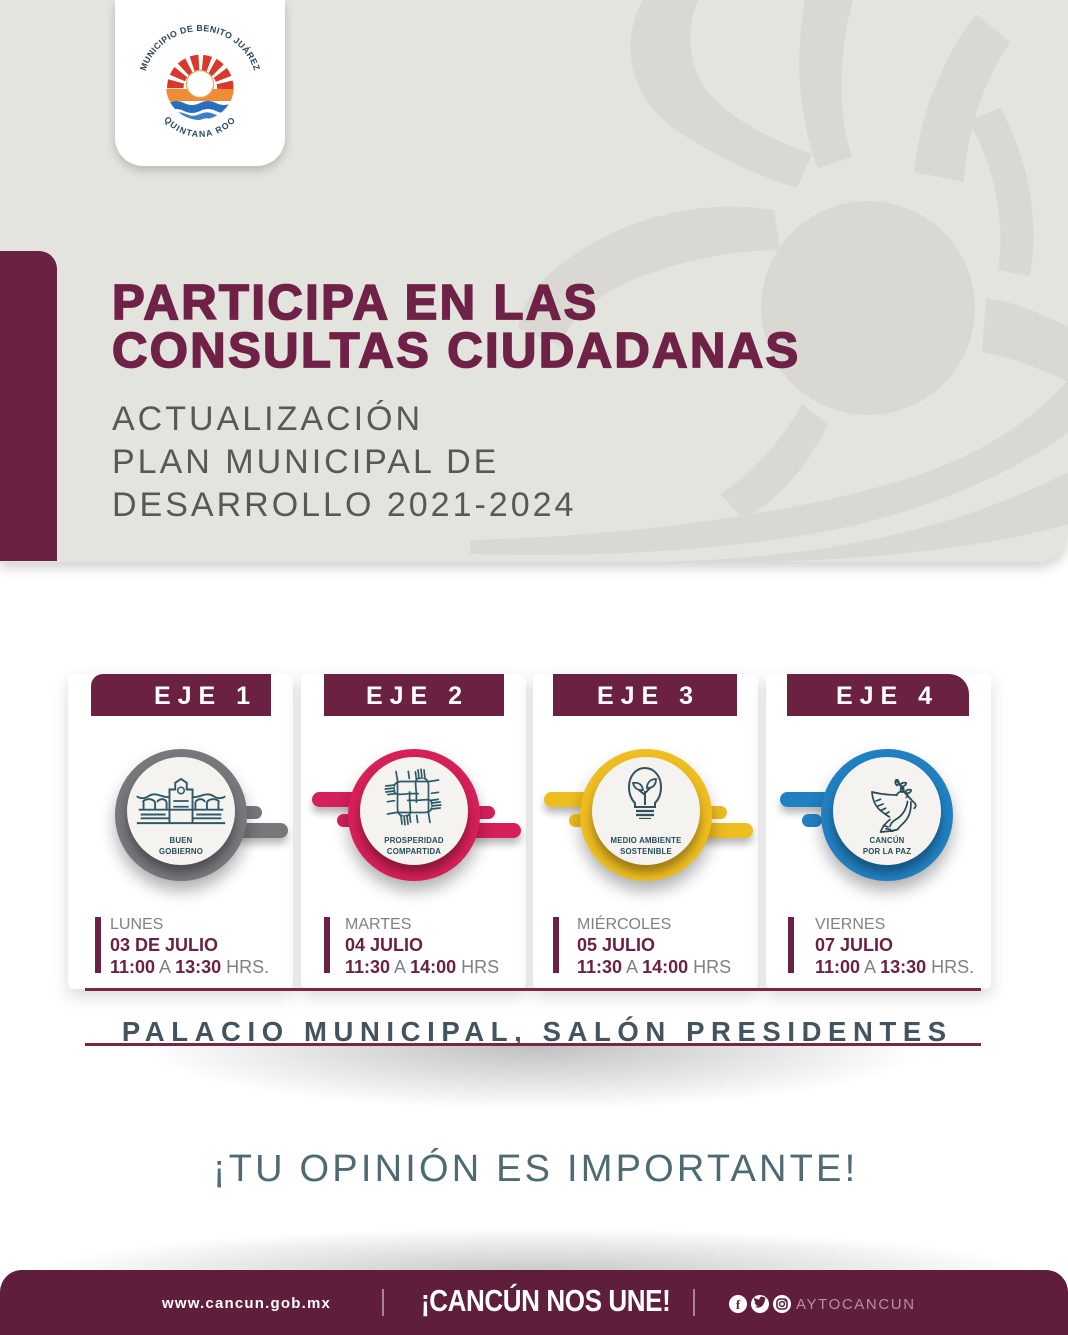  Describe the element at coordinates (200, 47) in the screenshot. I see `svg-text: MUNICIPIO DE BENITO JUÁREZ` at that location.